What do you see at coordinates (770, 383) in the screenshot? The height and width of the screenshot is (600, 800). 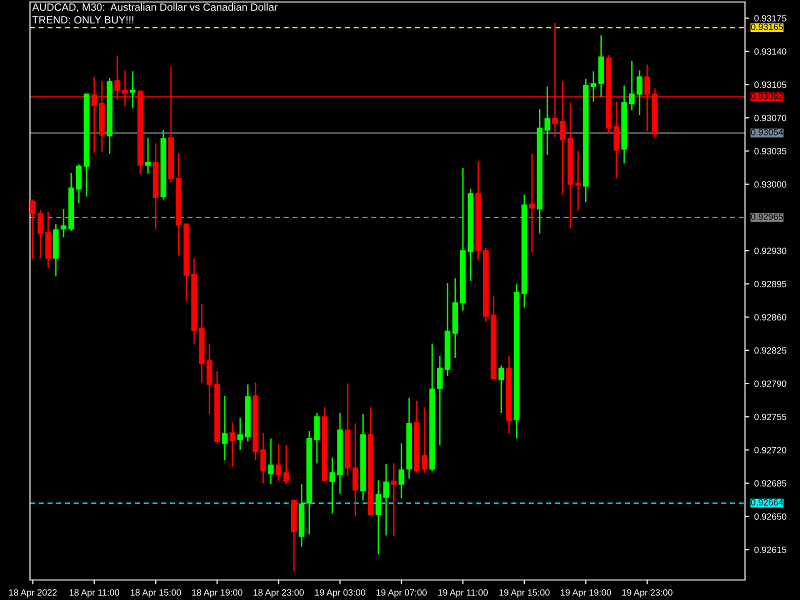 I see `y-tick-label: 0.92790` at bounding box center [770, 383].